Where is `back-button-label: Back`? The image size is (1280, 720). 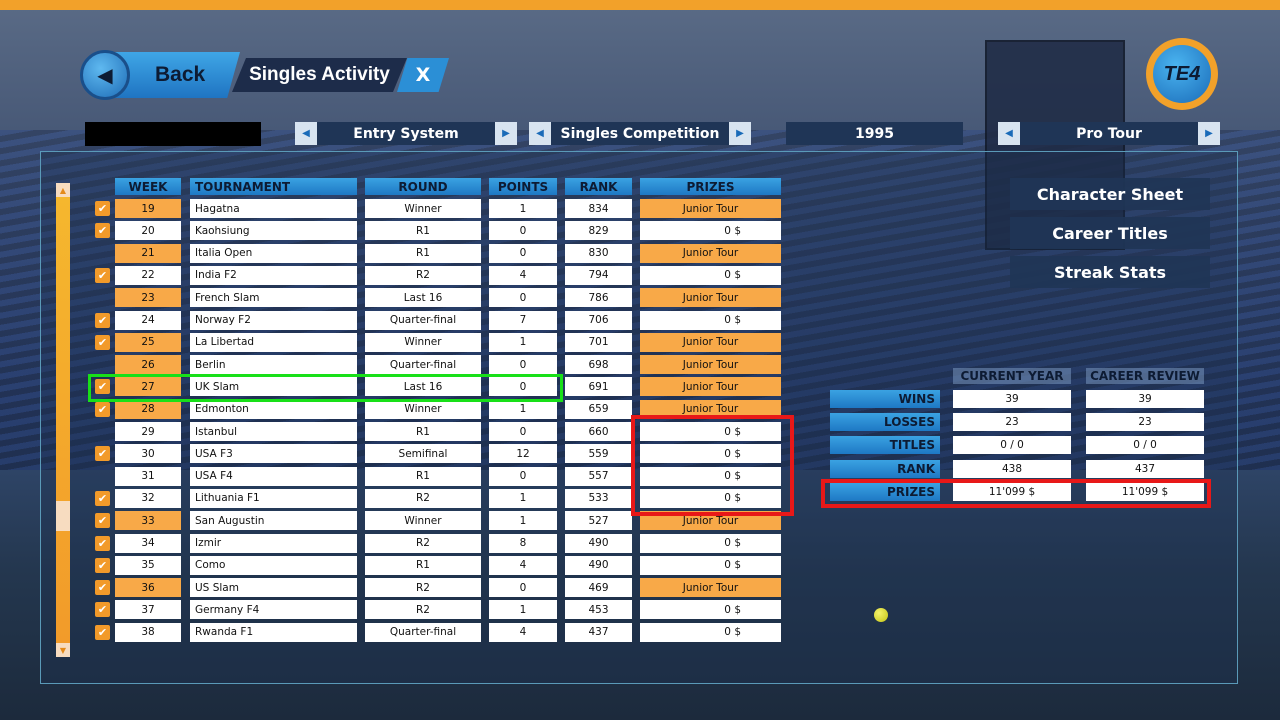 back-button-label: Back is located at coordinates (180, 74).